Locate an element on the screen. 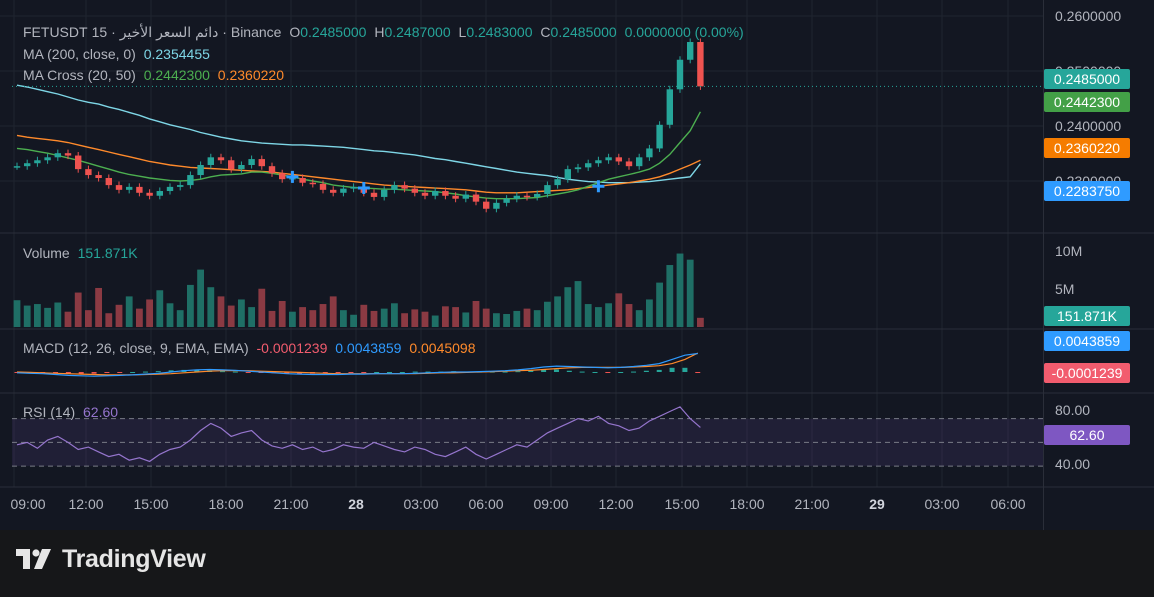 This screenshot has width=1154, height=597. time-label: 06:00 is located at coordinates (1008, 504).